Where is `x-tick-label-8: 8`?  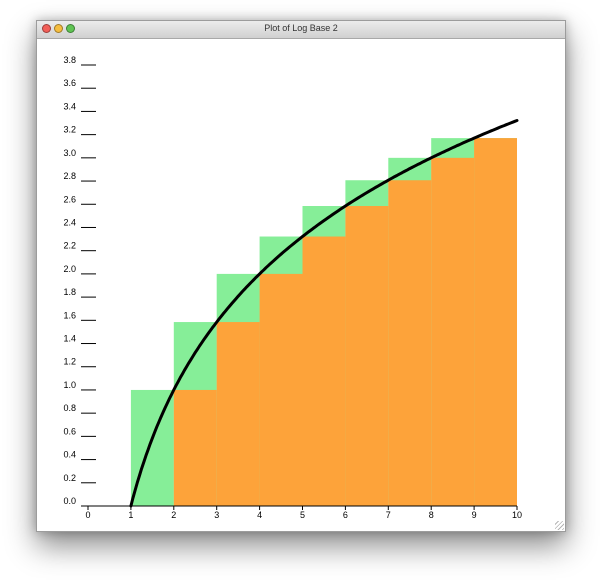 x-tick-label-8: 8 is located at coordinates (431, 515).